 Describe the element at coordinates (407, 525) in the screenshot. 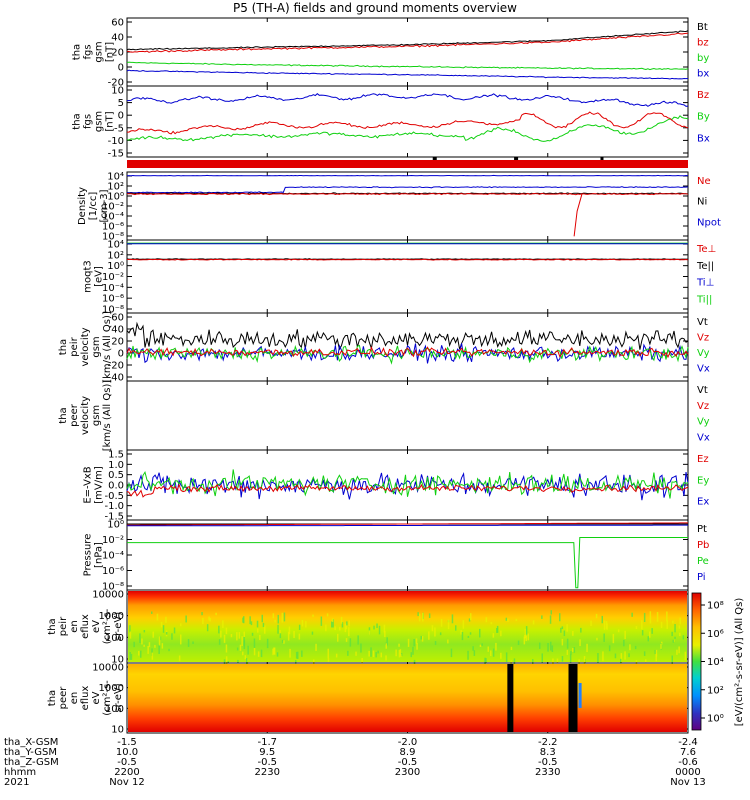

I see `series-pi` at that location.